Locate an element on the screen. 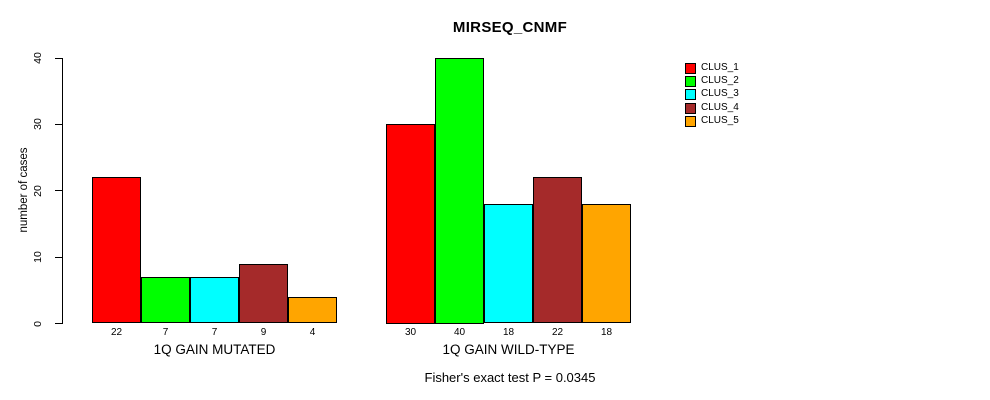  y-axis-label: number of cases is located at coordinates (24, 190).